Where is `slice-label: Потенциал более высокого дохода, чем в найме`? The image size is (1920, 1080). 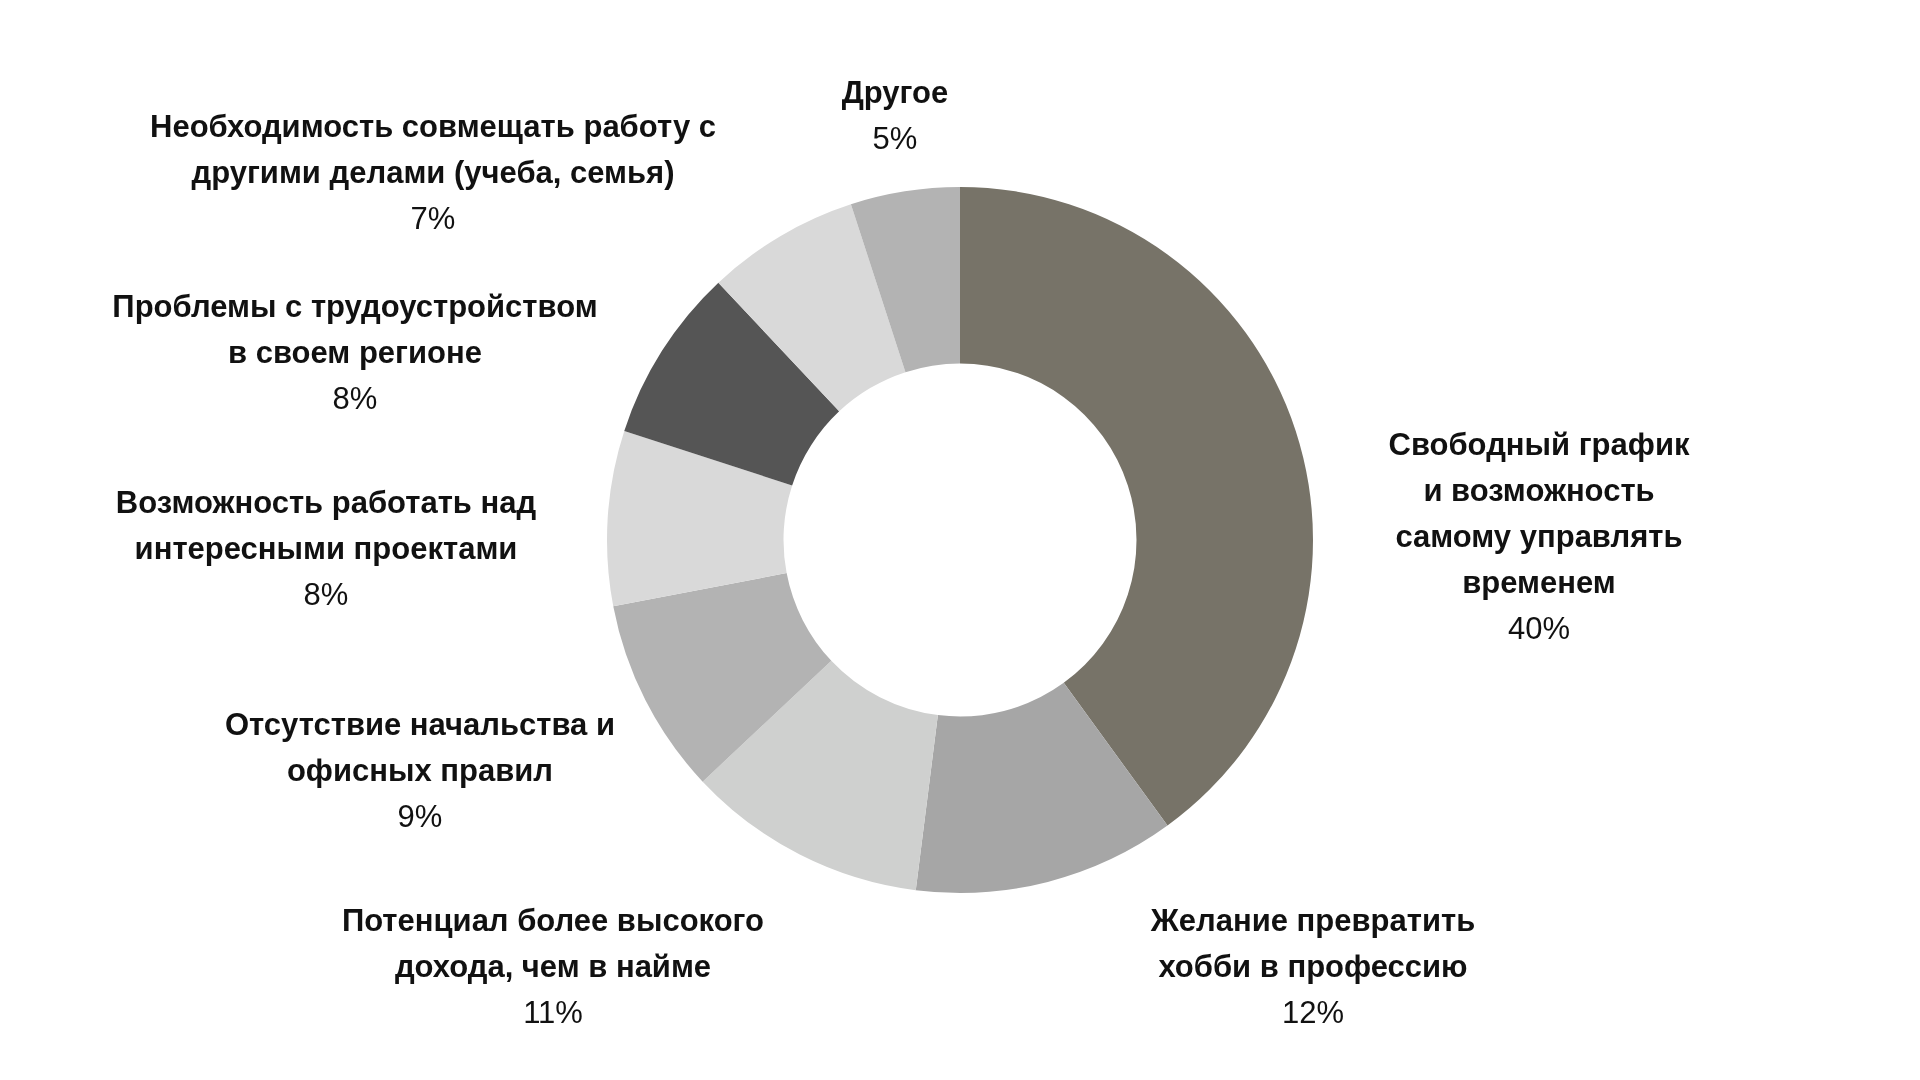
slice-label: Потенциал более высокого дохода, чем в найме is located at coordinates (553, 944).